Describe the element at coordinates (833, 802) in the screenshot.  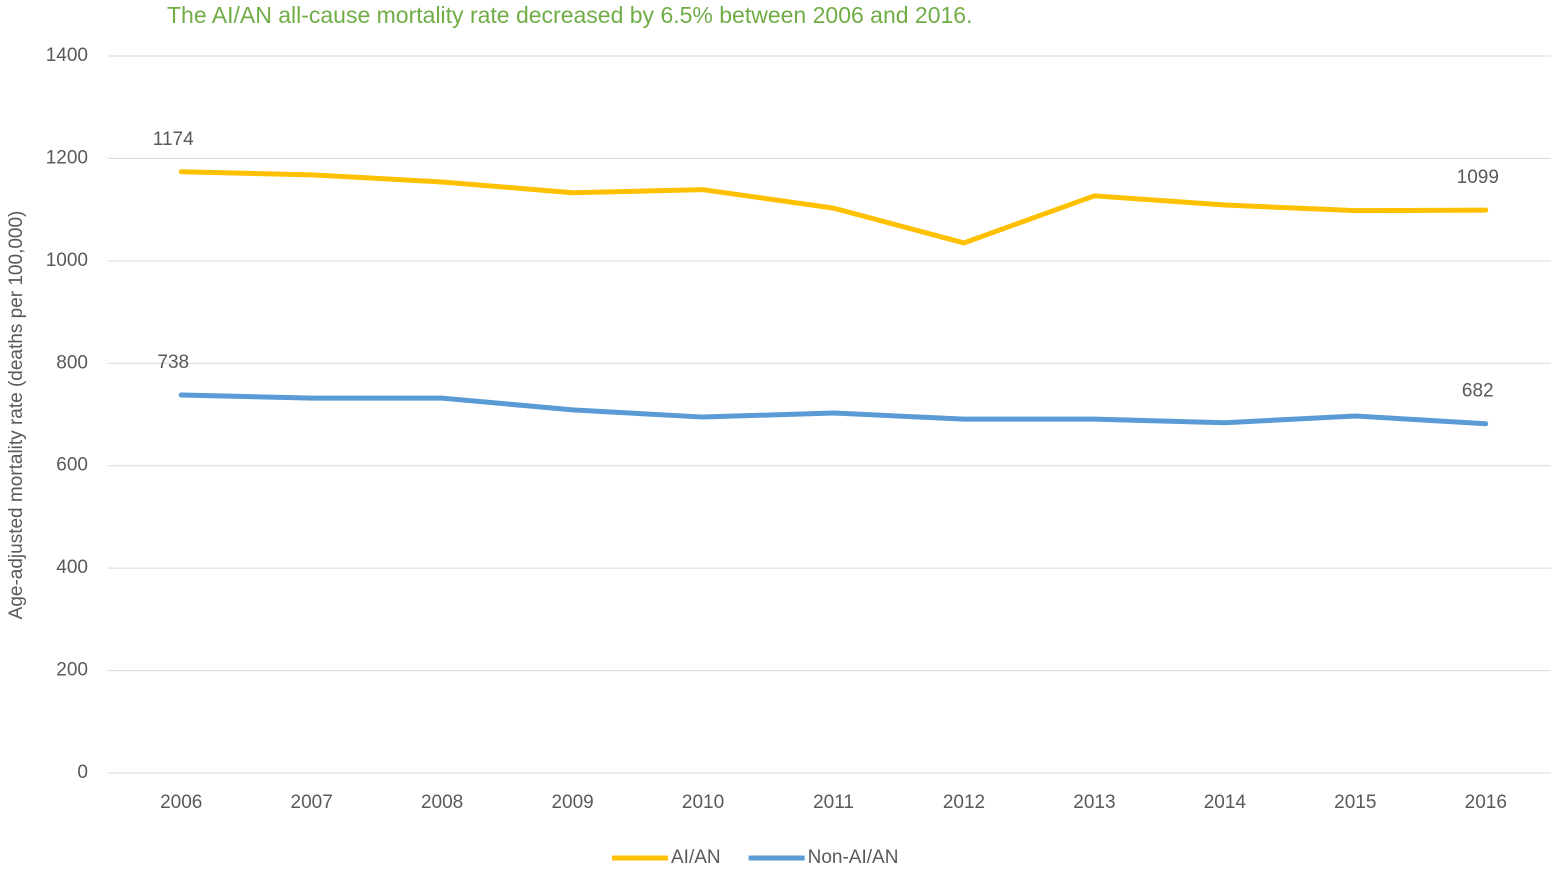
I see `x-tick-label: 2011` at that location.